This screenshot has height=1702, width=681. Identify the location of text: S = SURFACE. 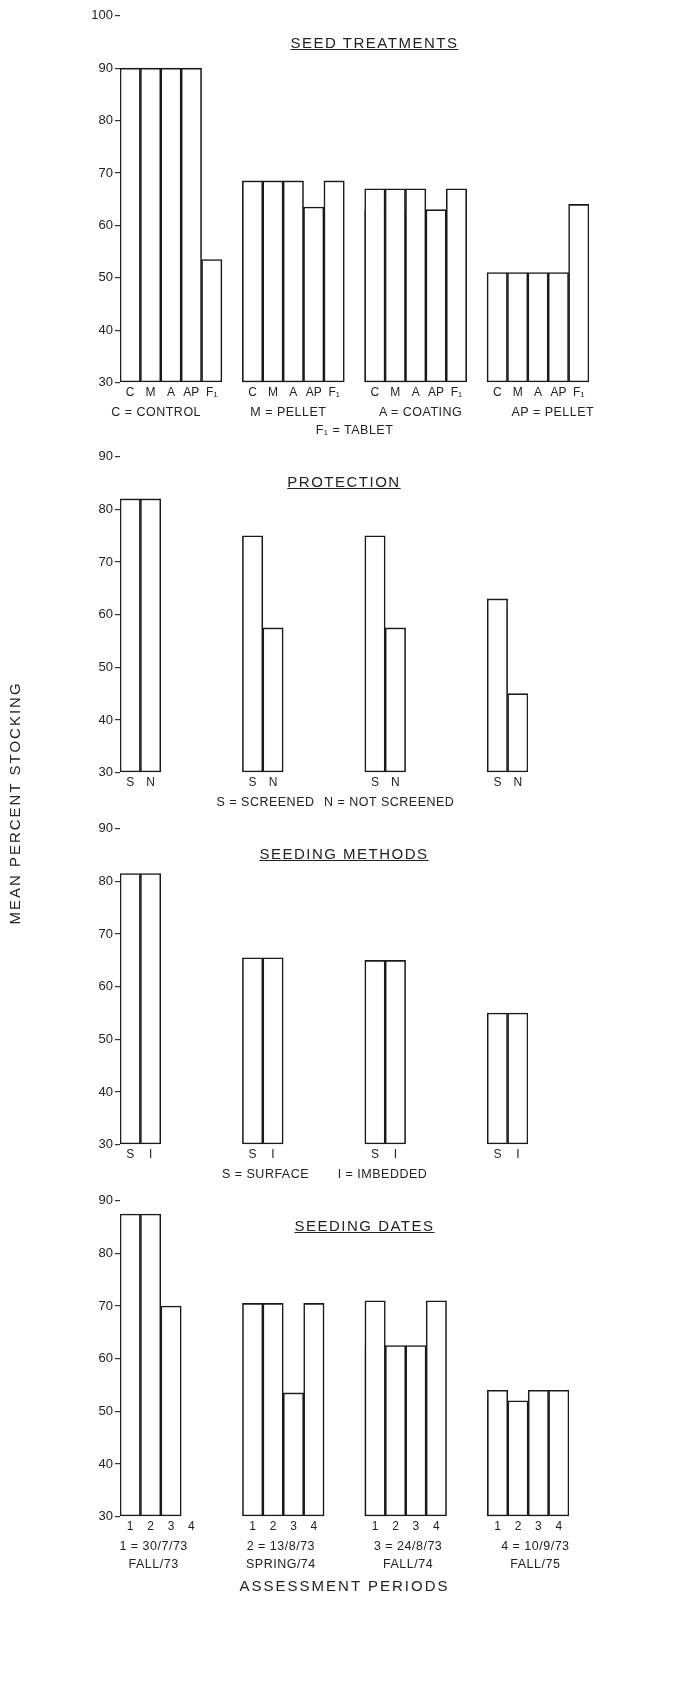
(265, 1174).